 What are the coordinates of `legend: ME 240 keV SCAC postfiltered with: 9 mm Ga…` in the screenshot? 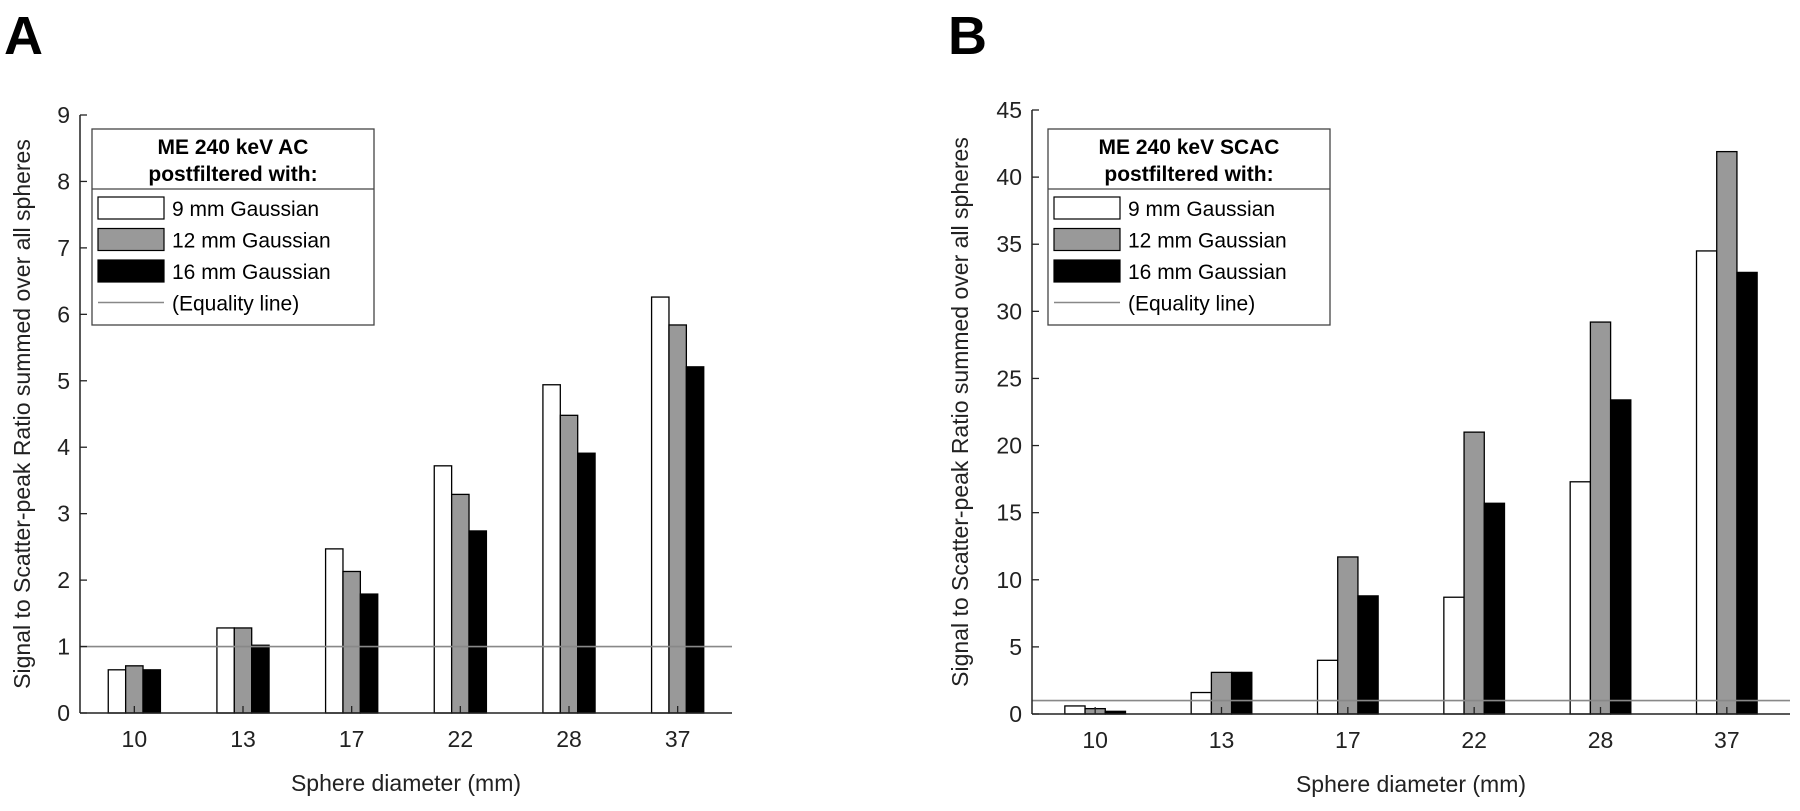 It's located at (1189, 227).